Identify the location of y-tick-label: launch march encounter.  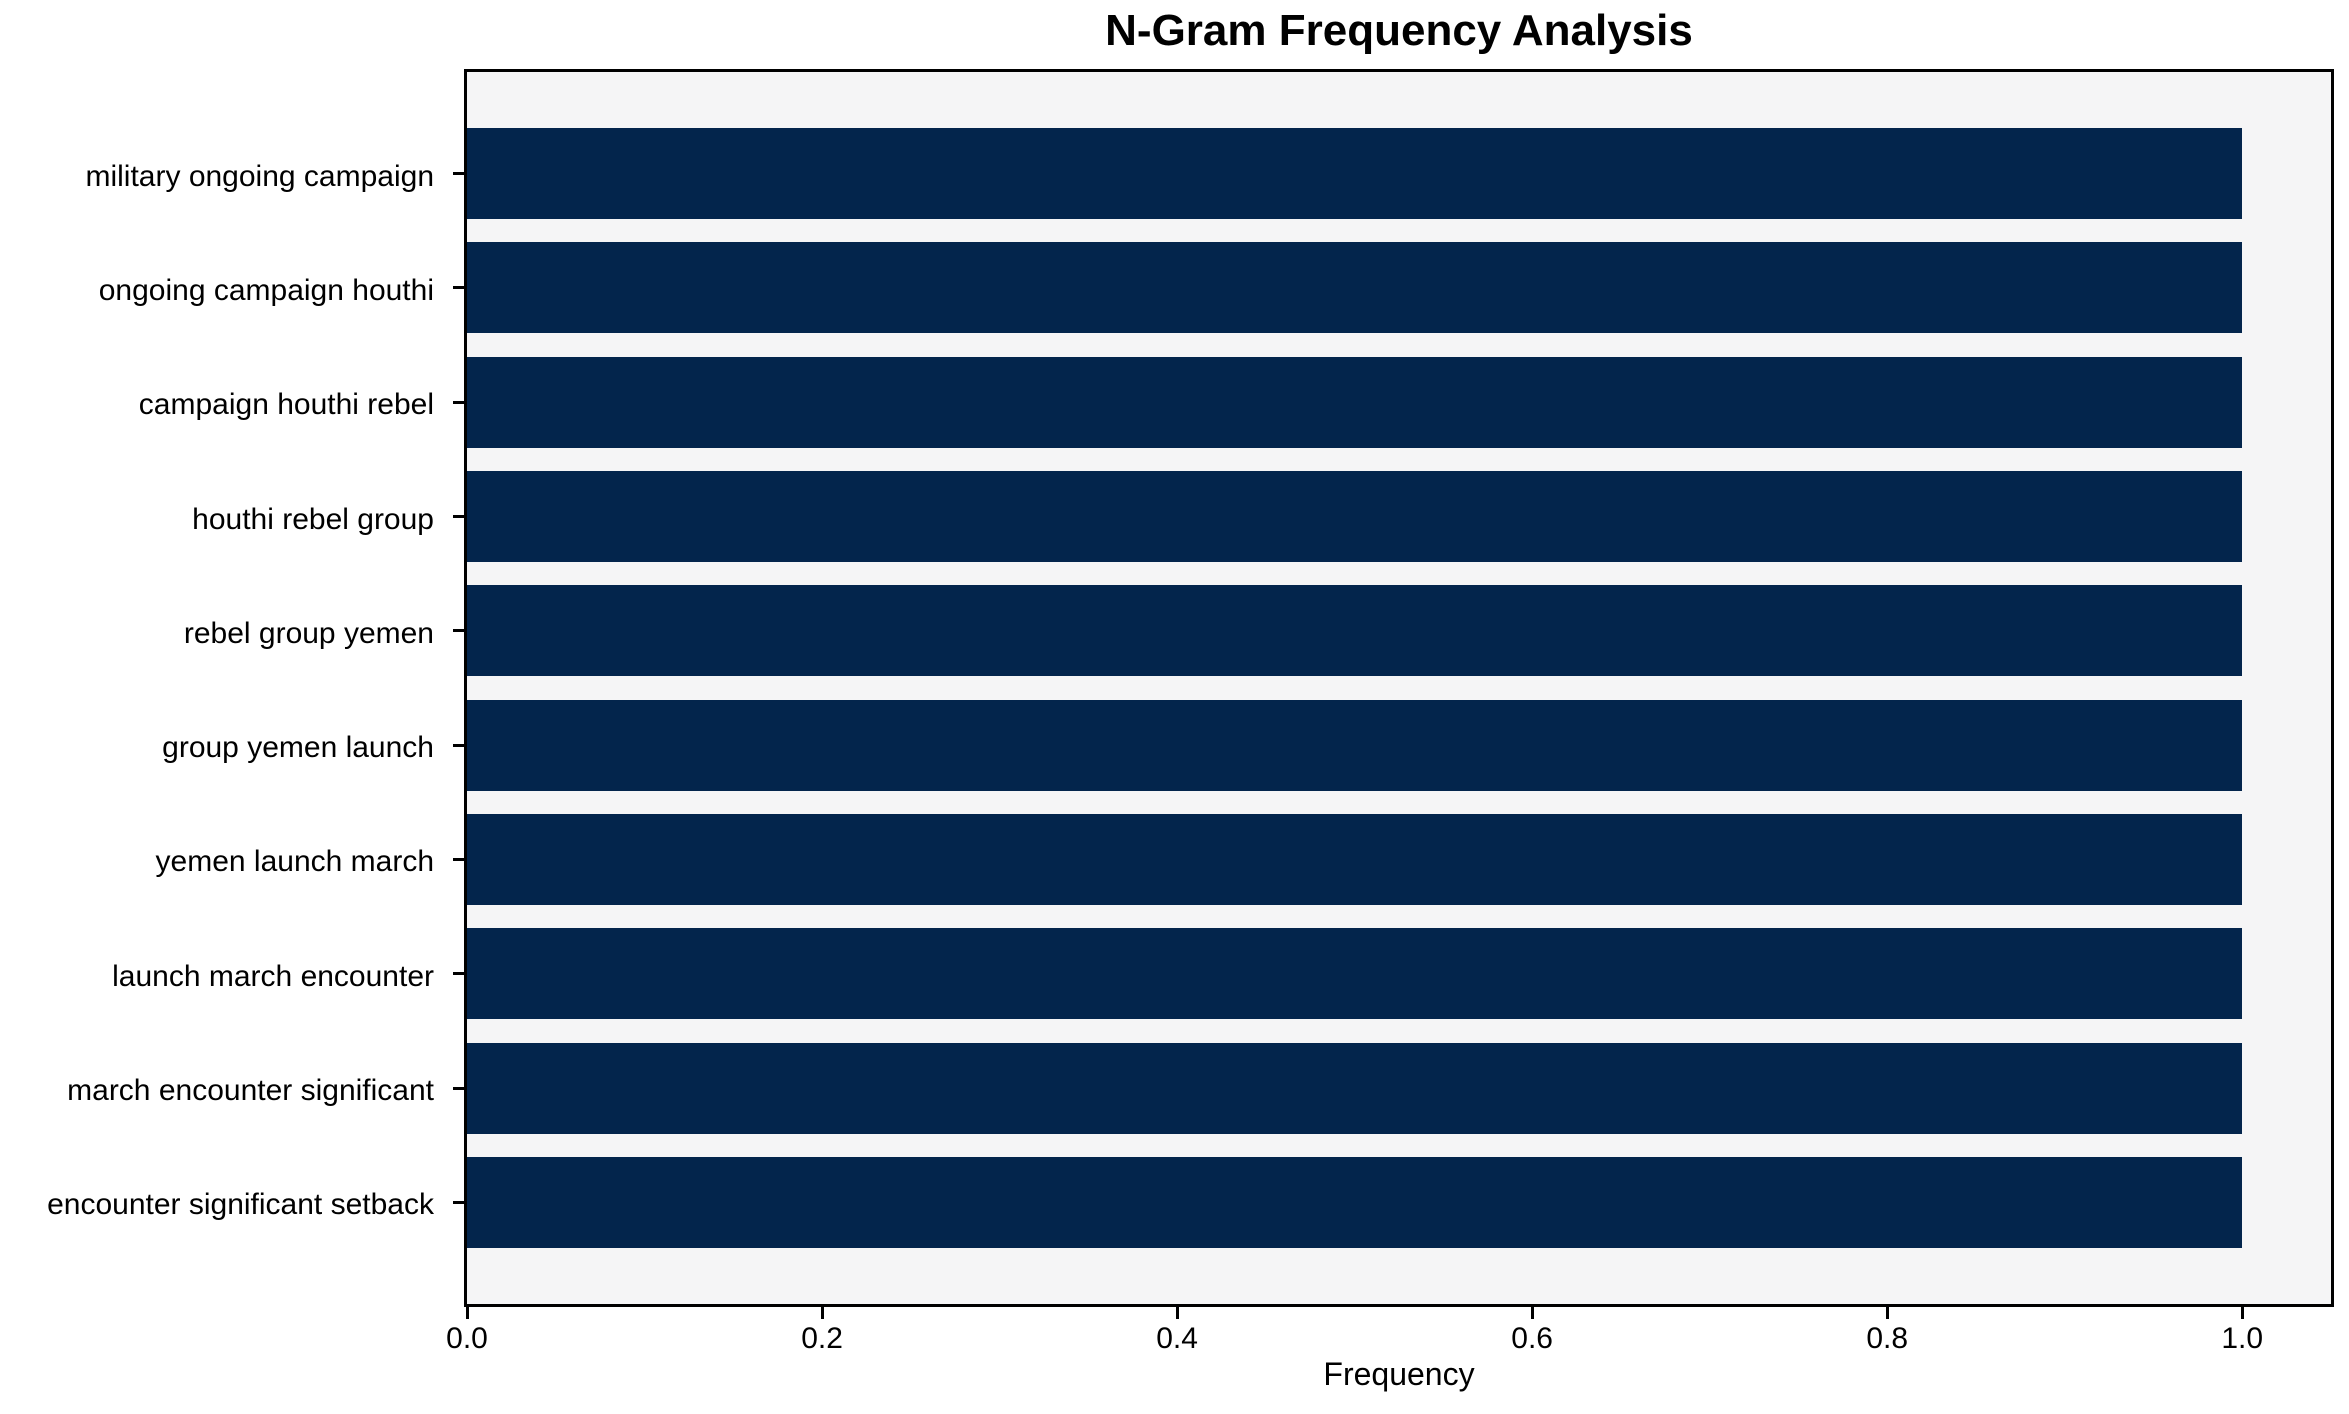
(273, 976).